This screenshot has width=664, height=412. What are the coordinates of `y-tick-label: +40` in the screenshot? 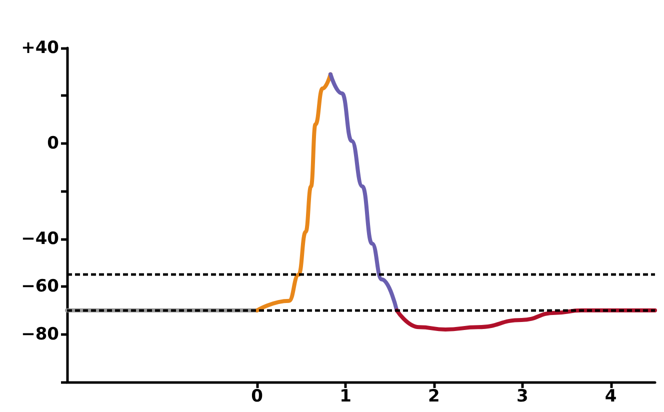 It's located at (40, 48).